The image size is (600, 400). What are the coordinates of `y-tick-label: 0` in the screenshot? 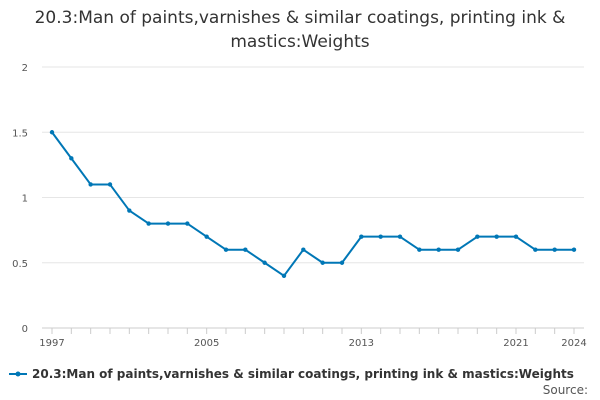 It's located at (25, 329).